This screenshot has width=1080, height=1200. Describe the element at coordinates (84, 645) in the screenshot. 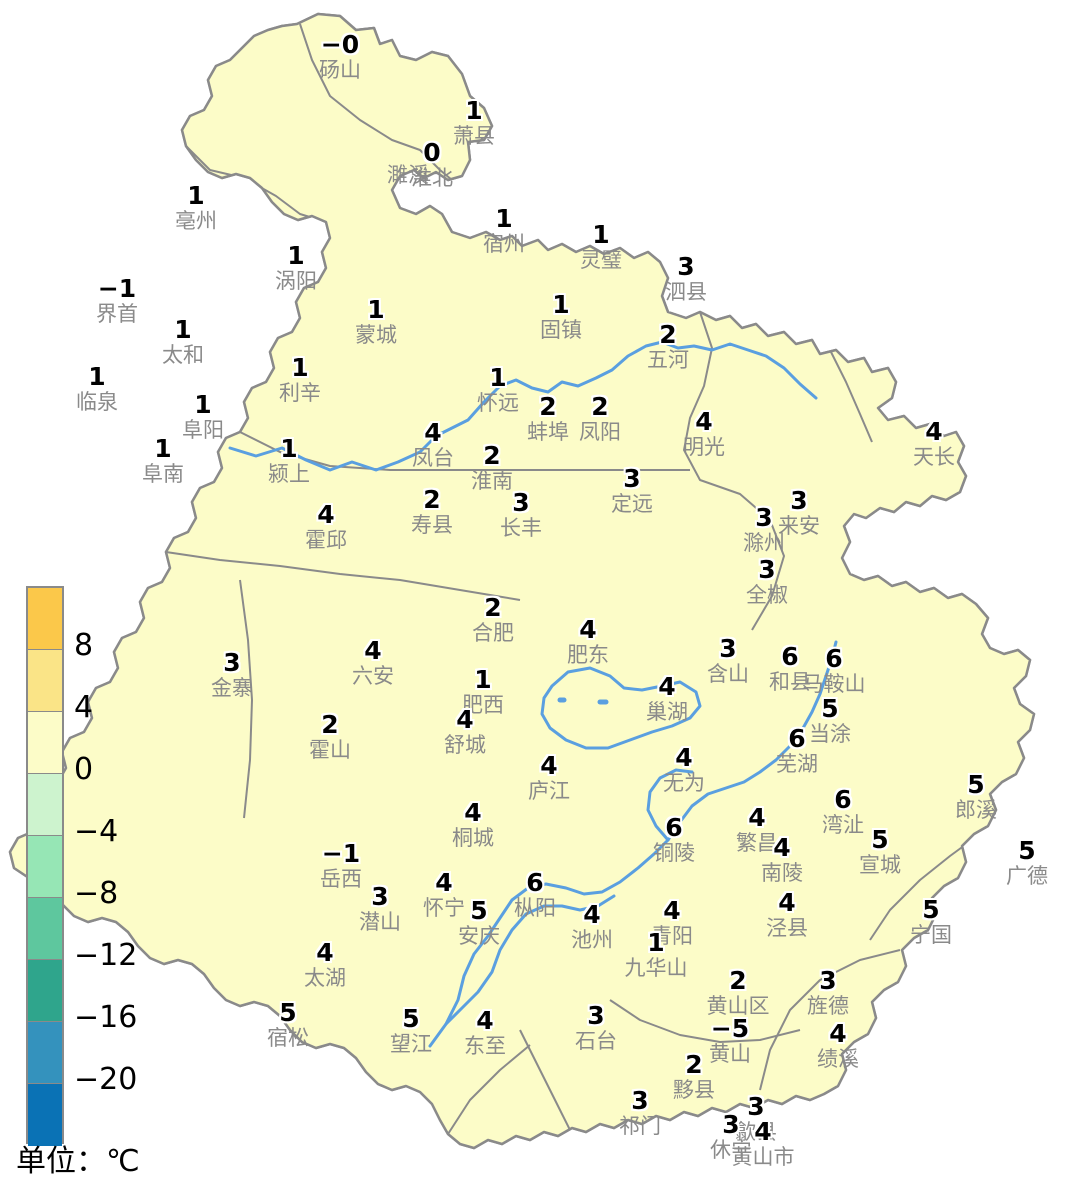

I see `colorbar-tick-8: 8` at that location.